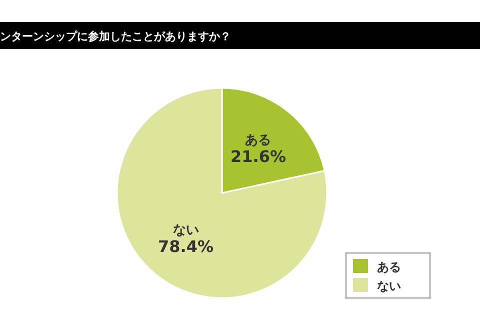 This screenshot has height=320, width=480. What do you see at coordinates (115, 36) in the screenshot?
I see `chart-title: ンターンシップに参加したことがありますか？` at bounding box center [115, 36].